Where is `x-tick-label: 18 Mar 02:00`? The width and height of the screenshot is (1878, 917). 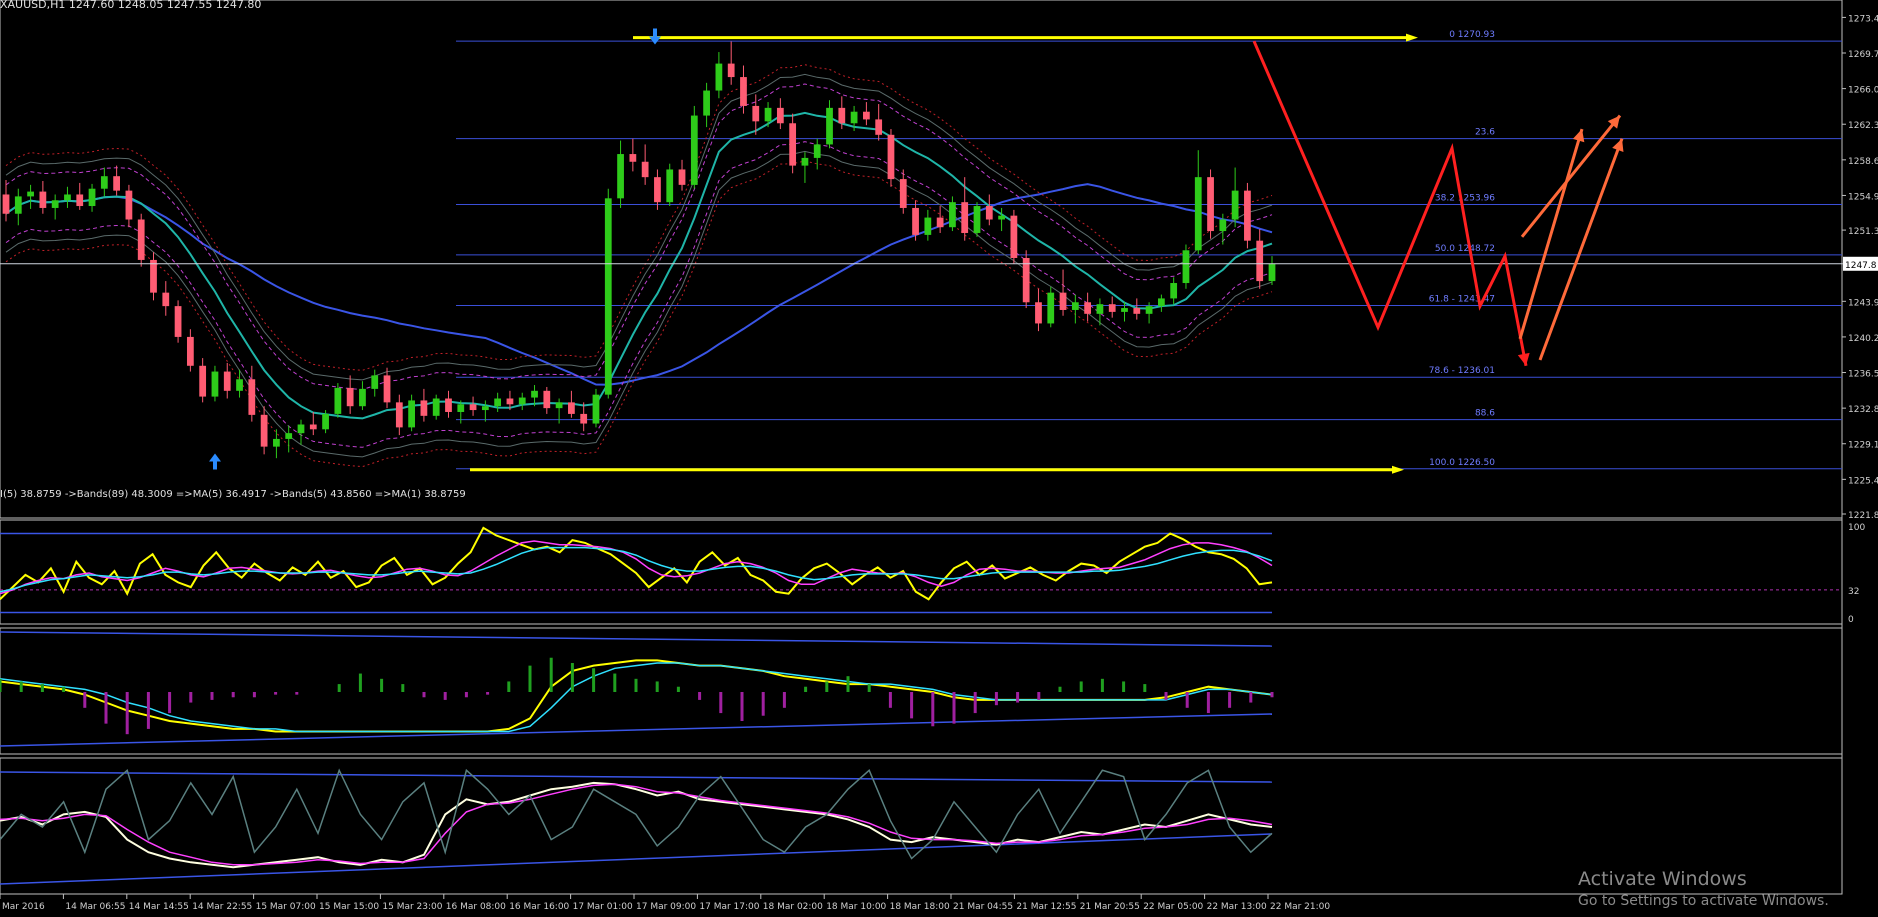 x-tick-label: 18 Mar 02:00 is located at coordinates (793, 907).